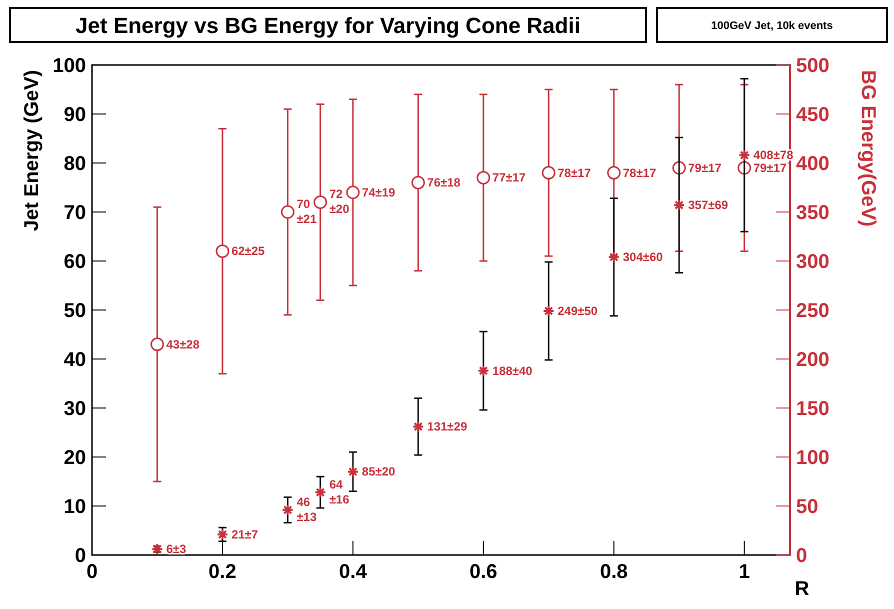 The image size is (894, 609). What do you see at coordinates (248, 251) in the screenshot?
I see `data-label: 62±25` at bounding box center [248, 251].